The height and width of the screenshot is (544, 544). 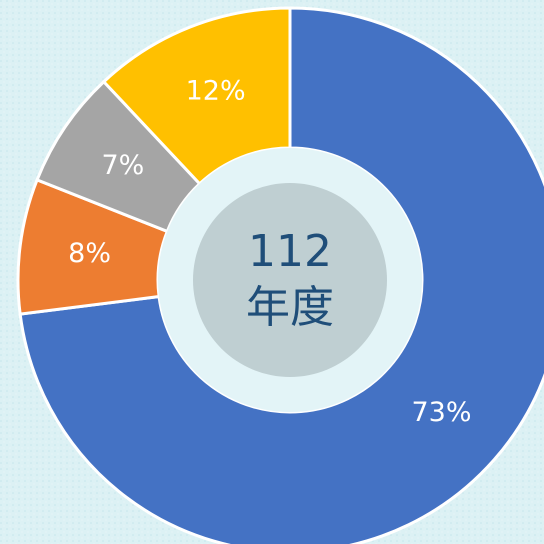 What do you see at coordinates (442, 412) in the screenshot?
I see `value-label: 73%` at bounding box center [442, 412].